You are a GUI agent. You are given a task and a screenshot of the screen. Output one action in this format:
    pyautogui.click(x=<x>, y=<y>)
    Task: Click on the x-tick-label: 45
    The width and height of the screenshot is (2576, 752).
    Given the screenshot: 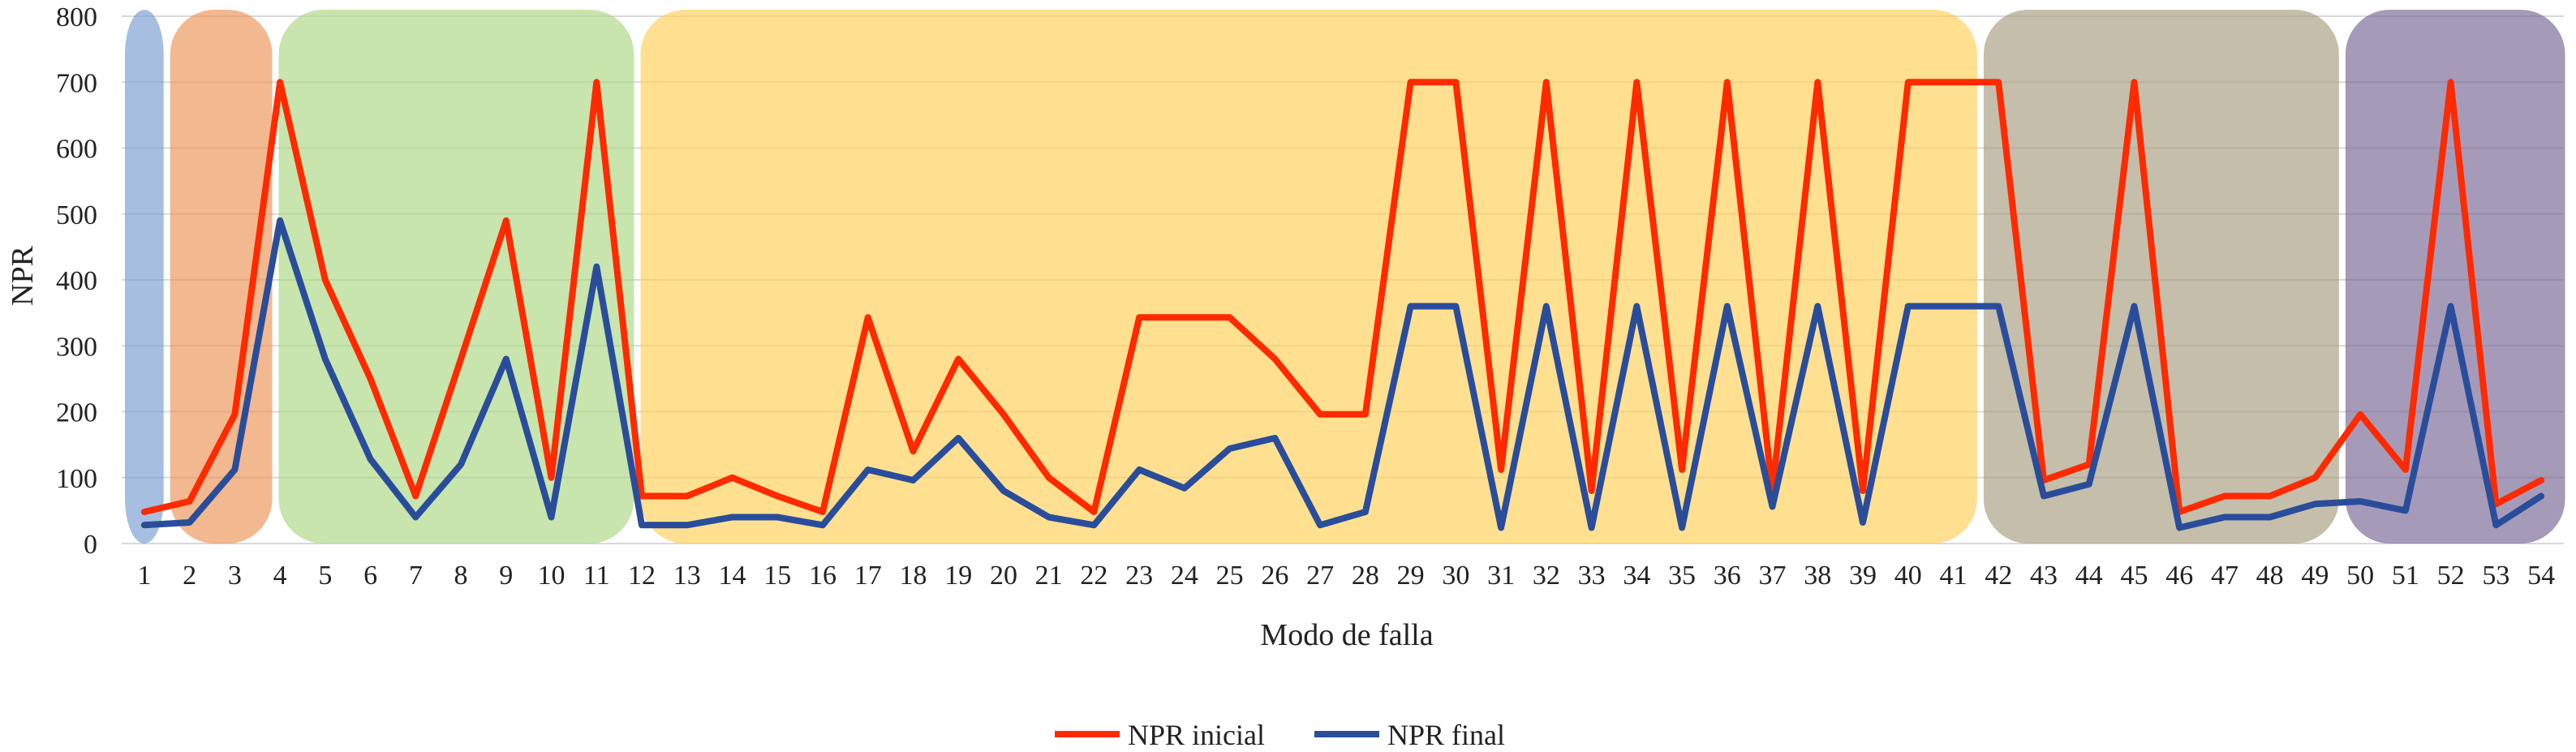 What is the action you would take?
    pyautogui.click(x=2134, y=576)
    